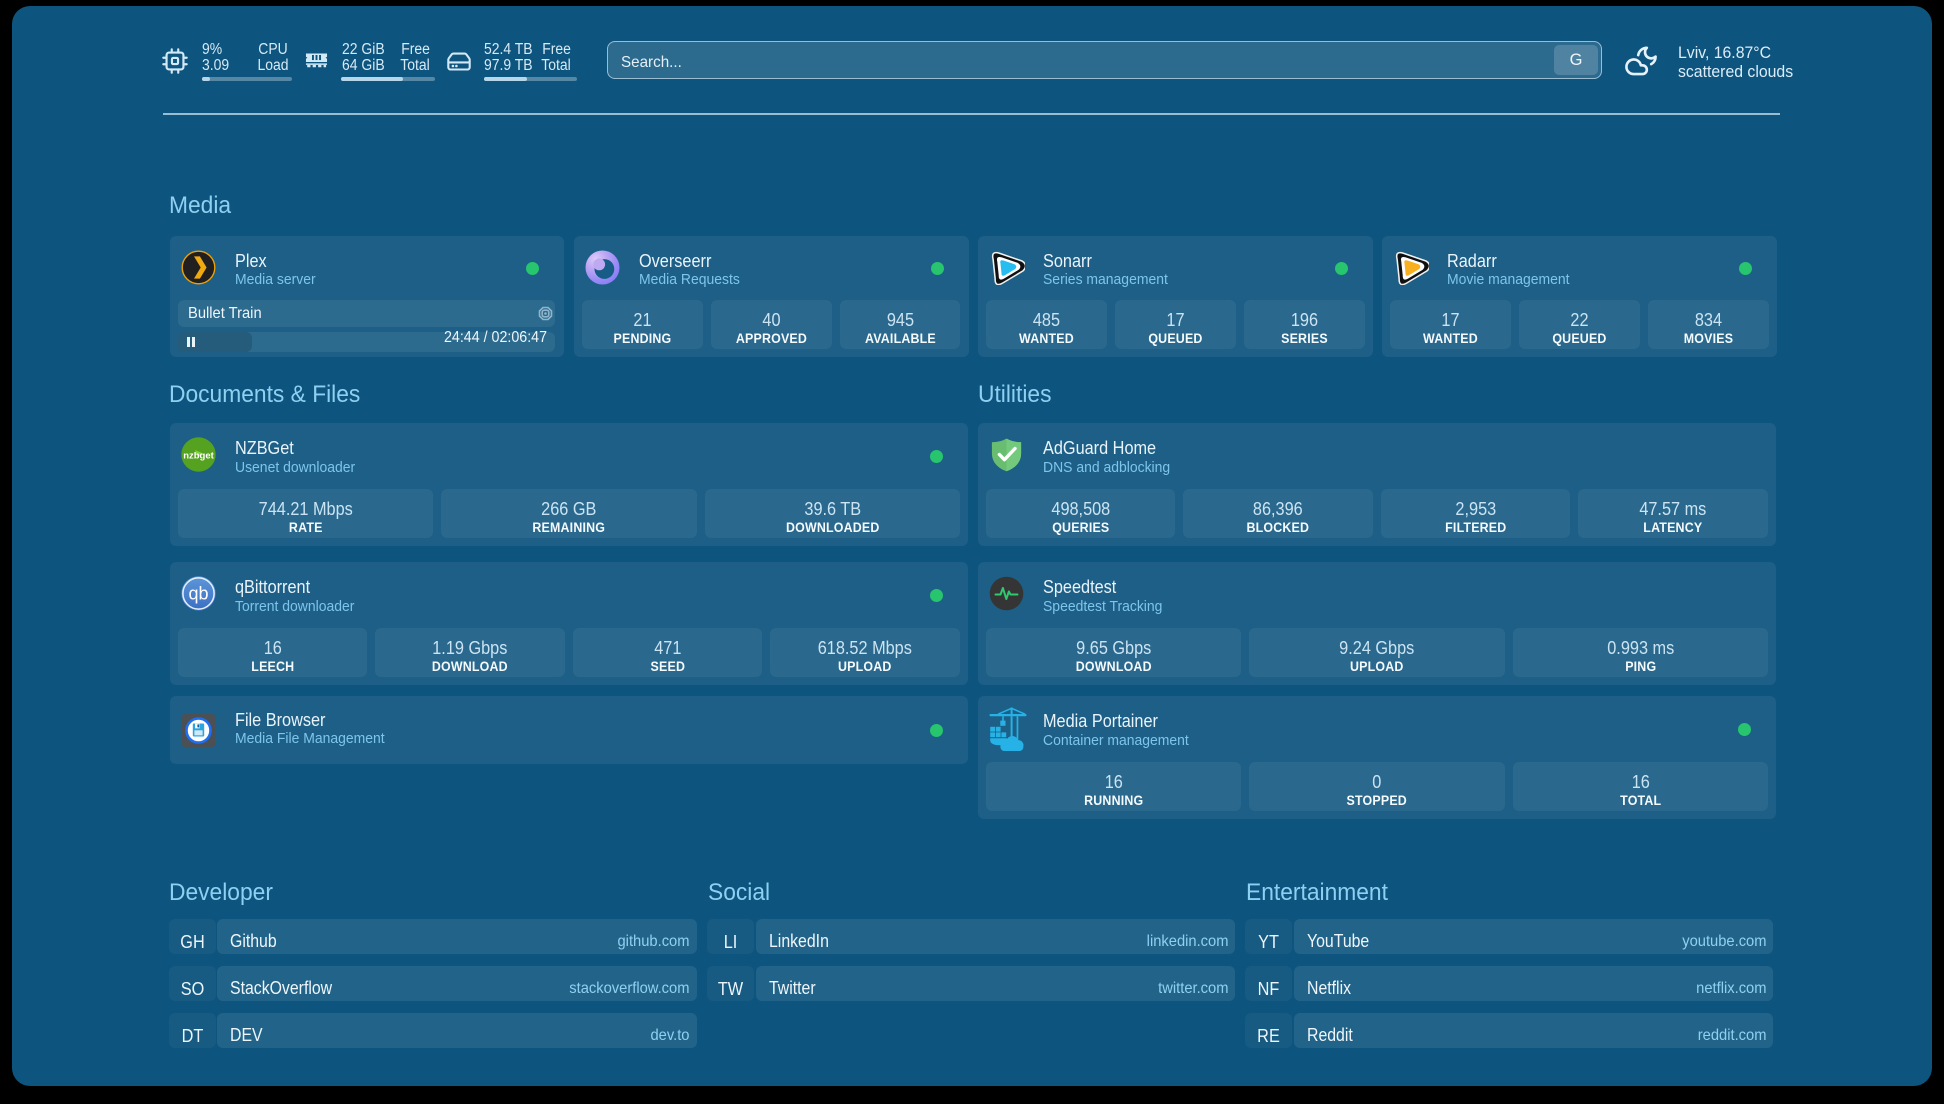  What do you see at coordinates (198, 456) in the screenshot?
I see `svg-text: nzbget` at bounding box center [198, 456].